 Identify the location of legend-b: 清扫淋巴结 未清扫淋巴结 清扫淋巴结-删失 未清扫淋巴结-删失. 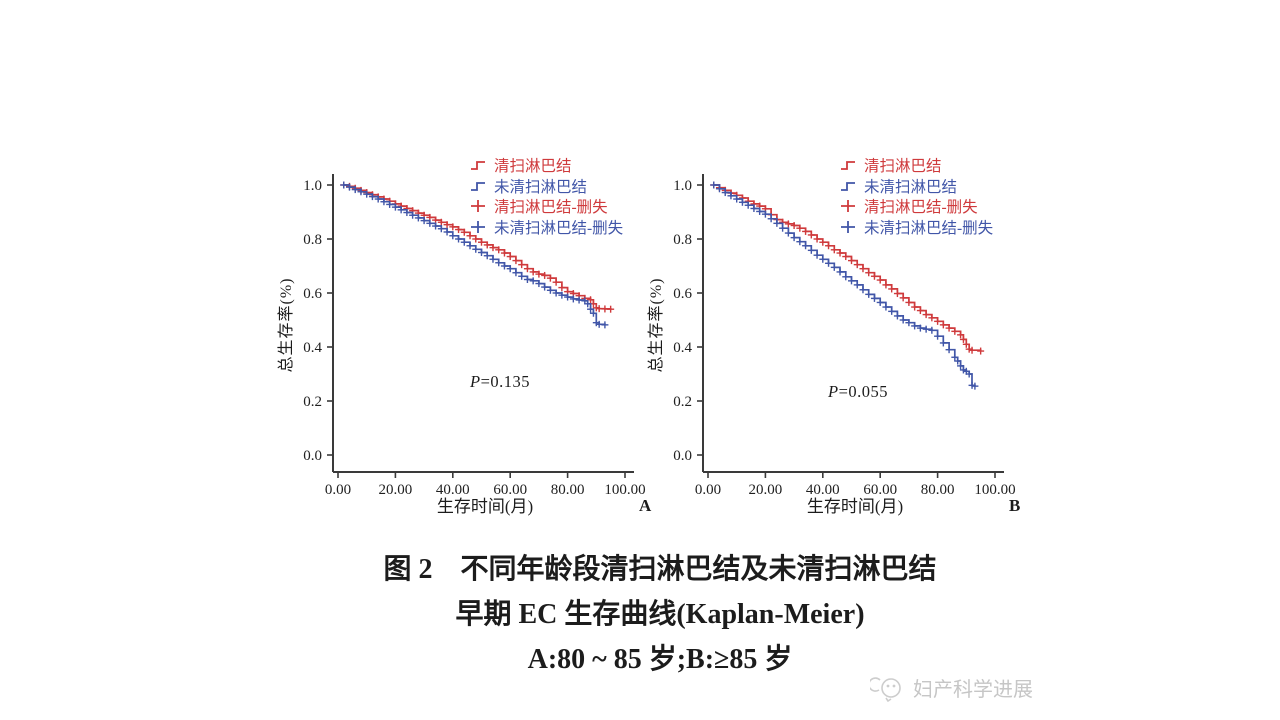
(916, 196).